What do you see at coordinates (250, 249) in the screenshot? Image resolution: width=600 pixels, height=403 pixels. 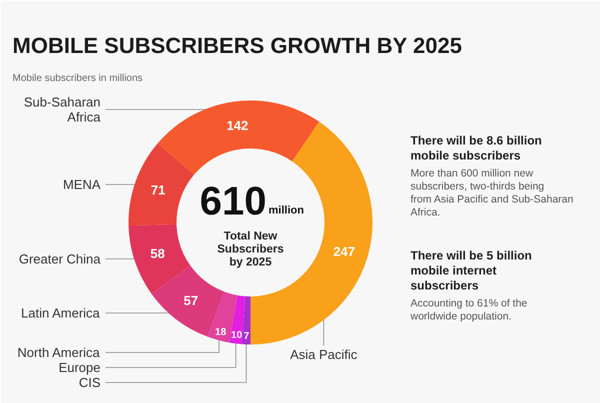 I see `text: Total New Subscribers by 2025` at bounding box center [250, 249].